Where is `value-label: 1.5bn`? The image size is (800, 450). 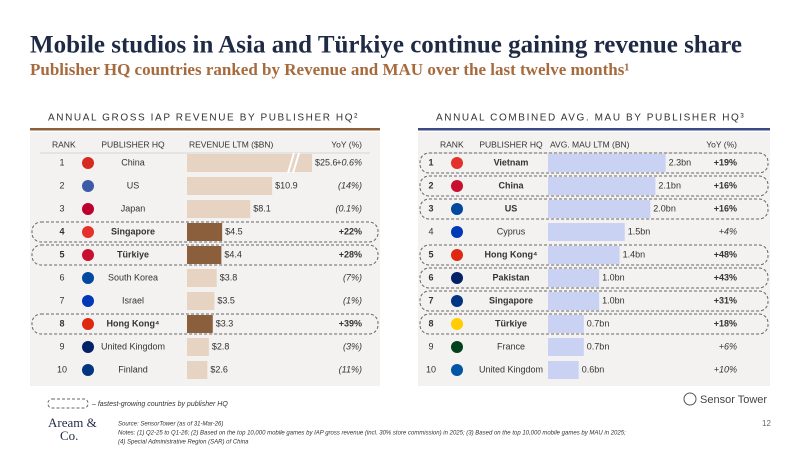 value-label: 1.5bn is located at coordinates (639, 231).